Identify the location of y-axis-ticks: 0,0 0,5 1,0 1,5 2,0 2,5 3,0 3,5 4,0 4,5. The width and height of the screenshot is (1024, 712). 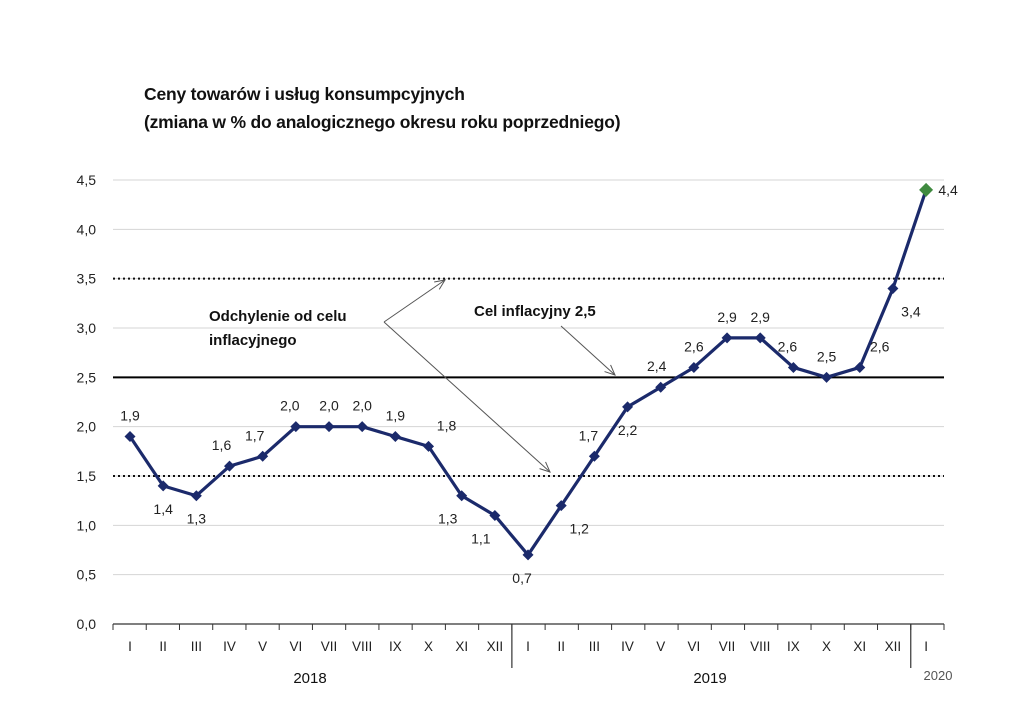
(87, 402).